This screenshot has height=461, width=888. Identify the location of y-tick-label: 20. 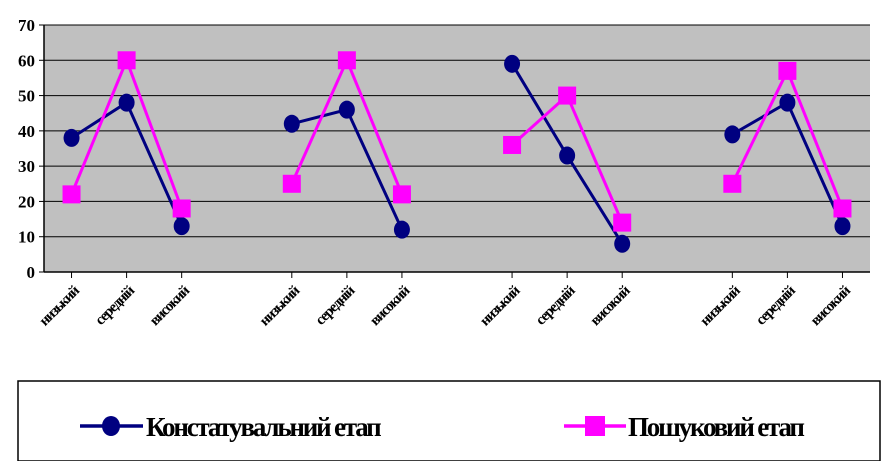
(26, 201).